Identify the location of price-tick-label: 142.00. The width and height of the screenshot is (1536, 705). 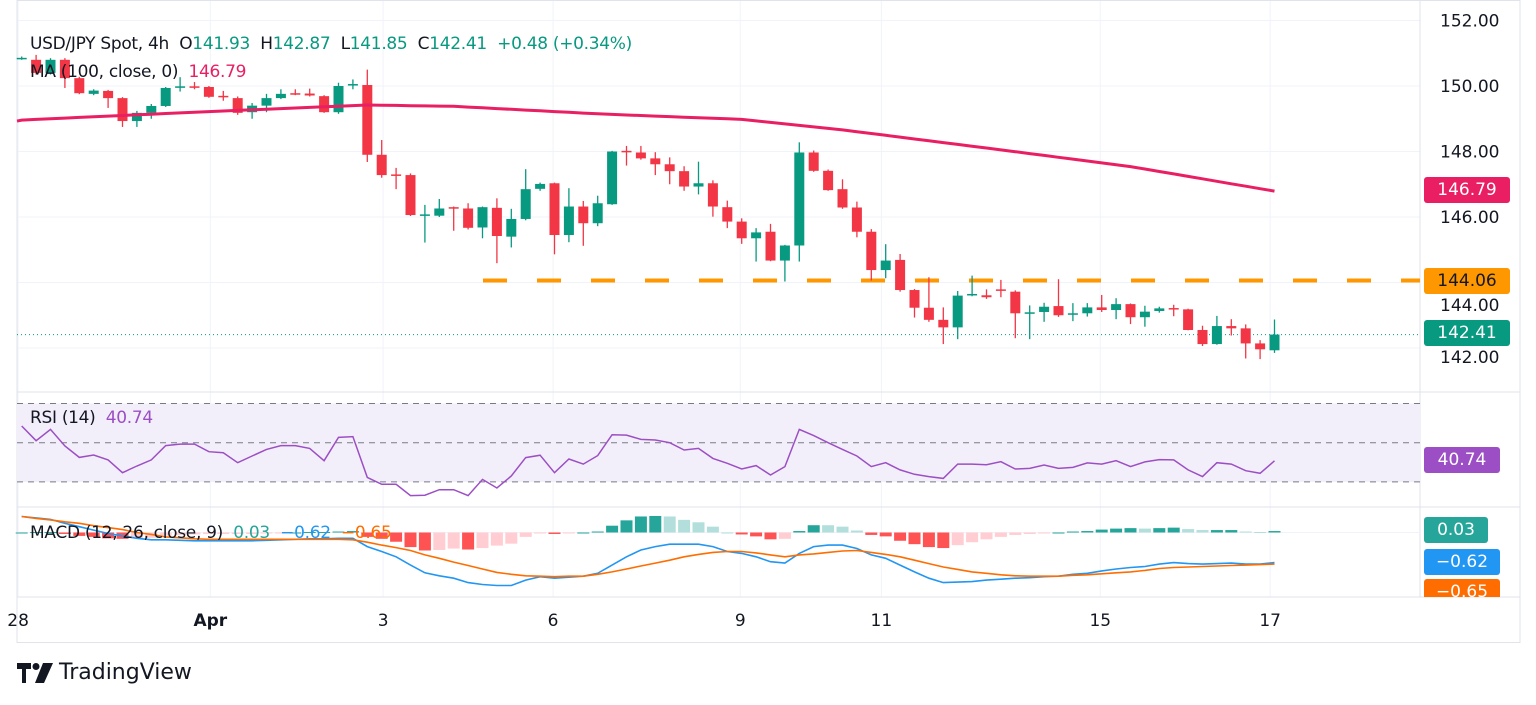
(1469, 358).